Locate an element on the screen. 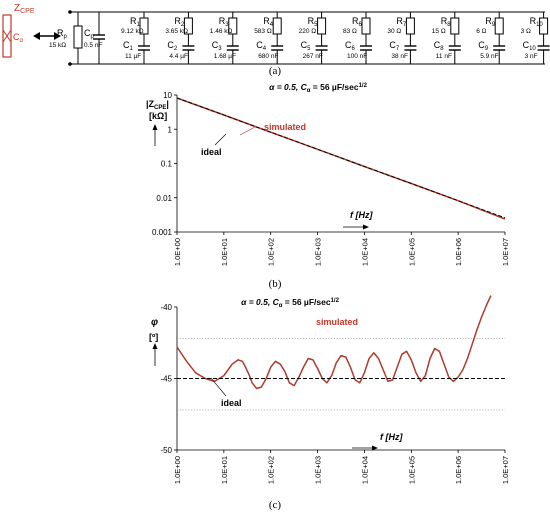 The image size is (550, 513). branch-r-value-5: 220 Ω is located at coordinates (308, 31).